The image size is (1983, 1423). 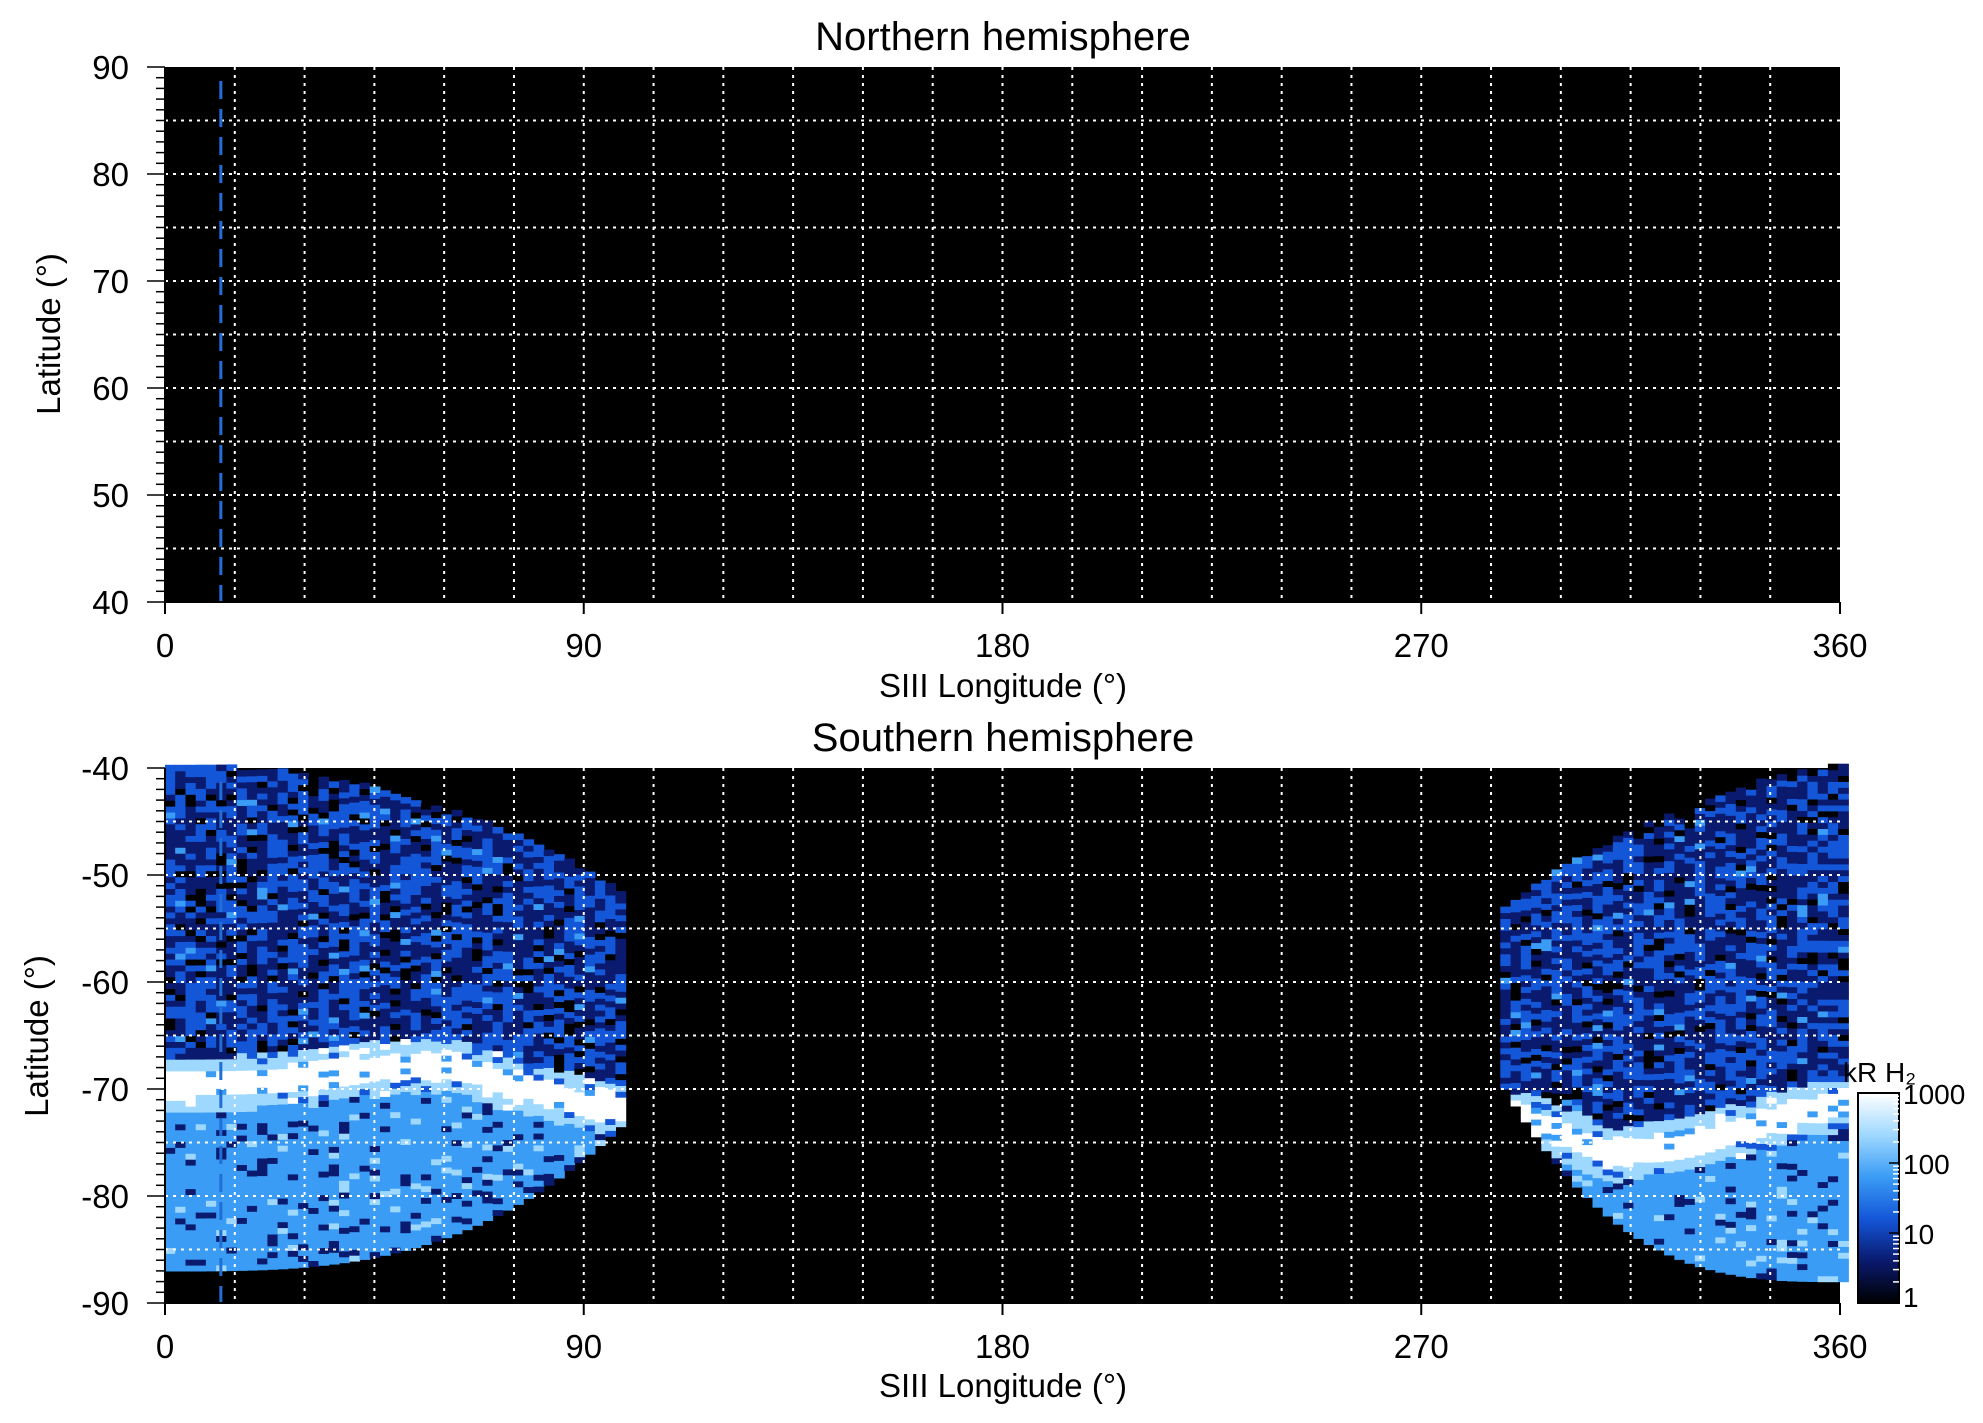 I want to click on y-tick-label: -70, so click(x=105, y=1089).